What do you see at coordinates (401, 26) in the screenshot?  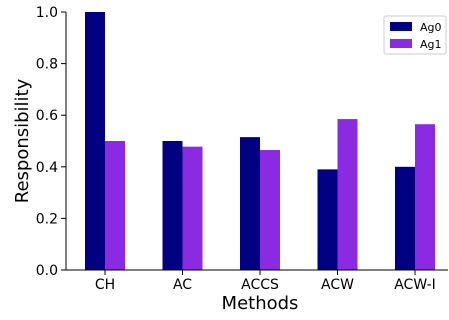 I see `legend-swatch-ag0` at bounding box center [401, 26].